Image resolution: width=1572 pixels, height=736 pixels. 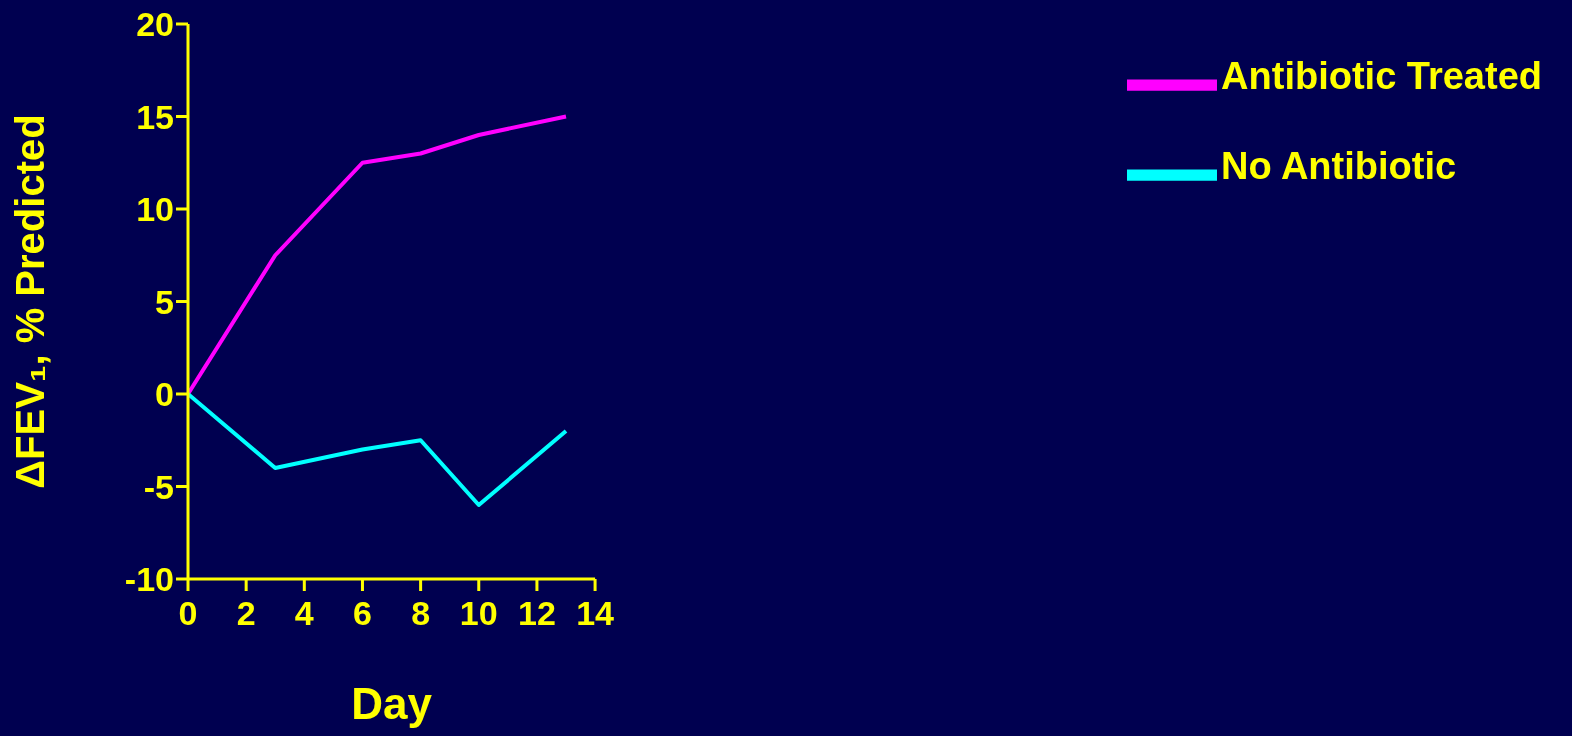 I want to click on y-axis-title: ΔFEV₁, % Predicted, so click(x=30, y=301).